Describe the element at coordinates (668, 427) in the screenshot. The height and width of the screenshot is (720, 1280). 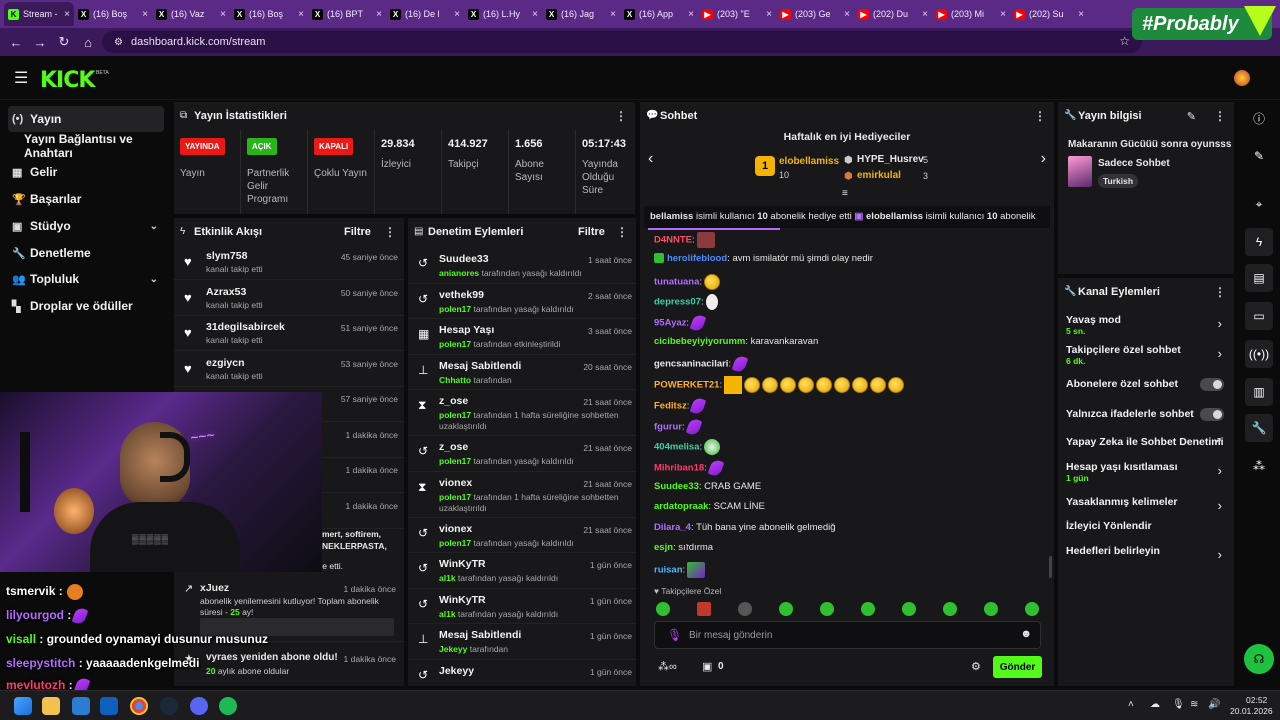
I see `chat-username: fgurur` at that location.